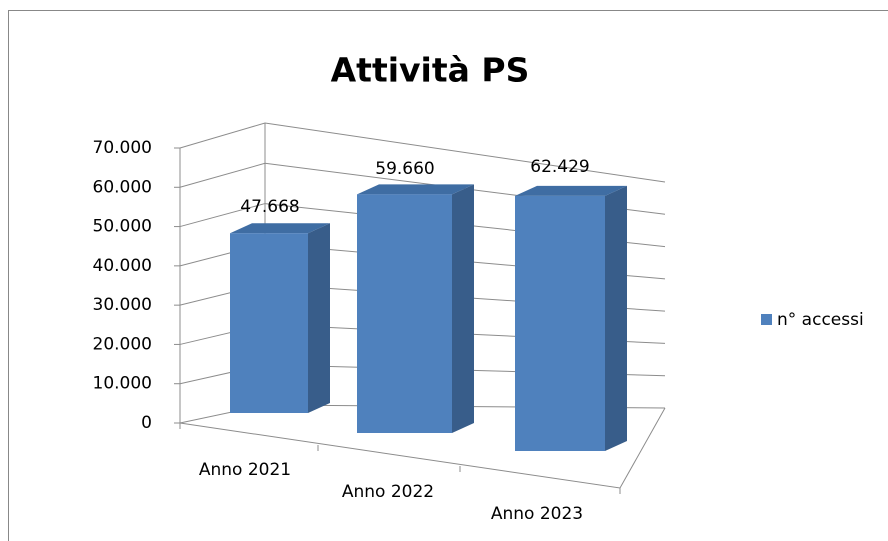 The image size is (888, 541). What do you see at coordinates (559, 167) in the screenshot?
I see `data-label: 62.429` at bounding box center [559, 167].